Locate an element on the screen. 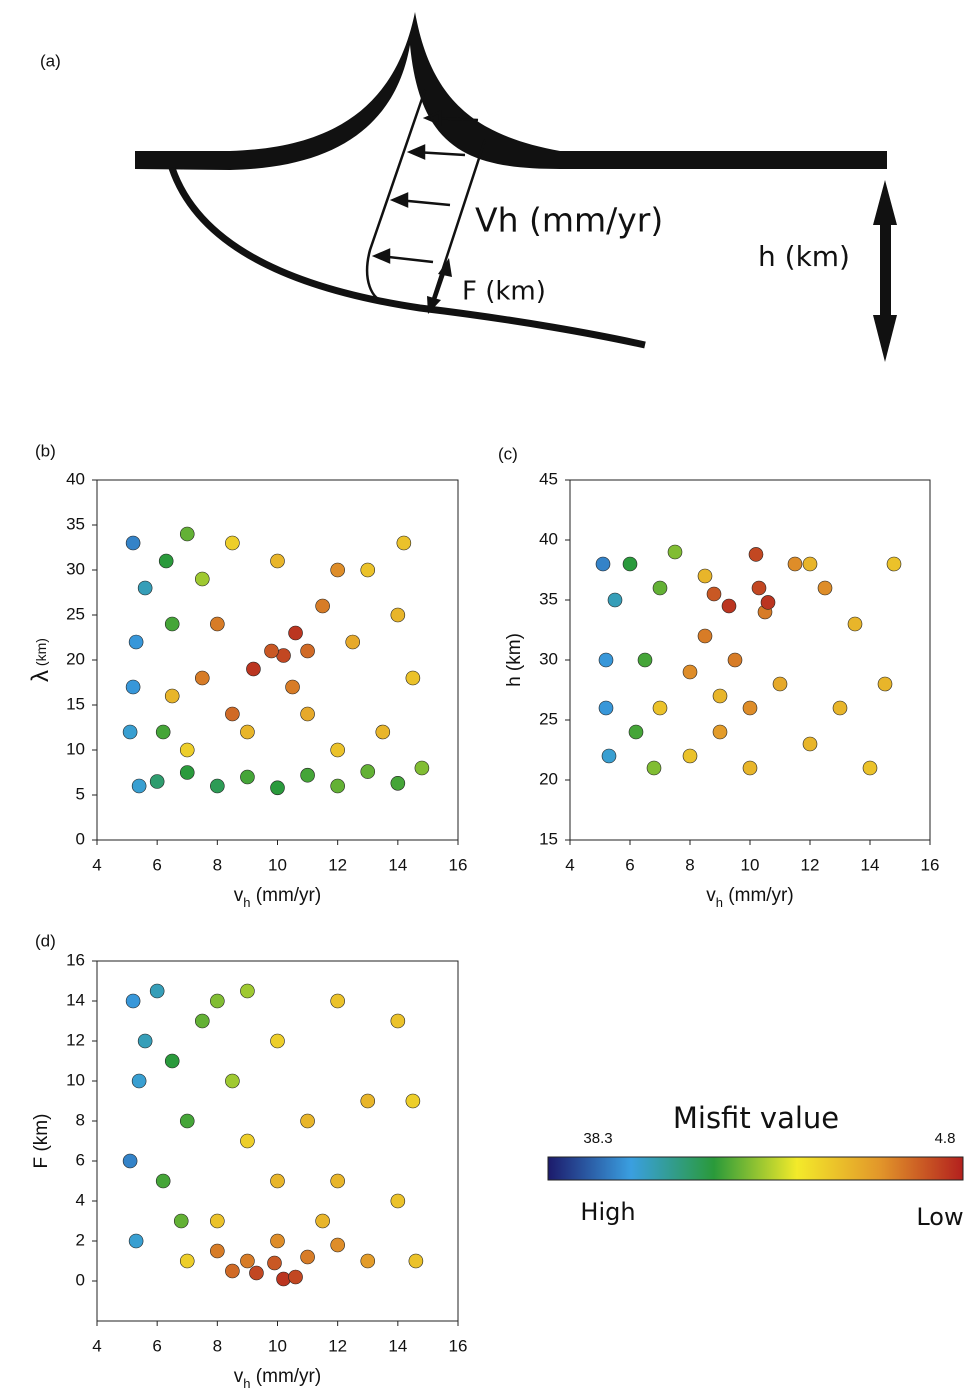 The image size is (972, 1400). x-tick-label: 4 is located at coordinates (569, 864).